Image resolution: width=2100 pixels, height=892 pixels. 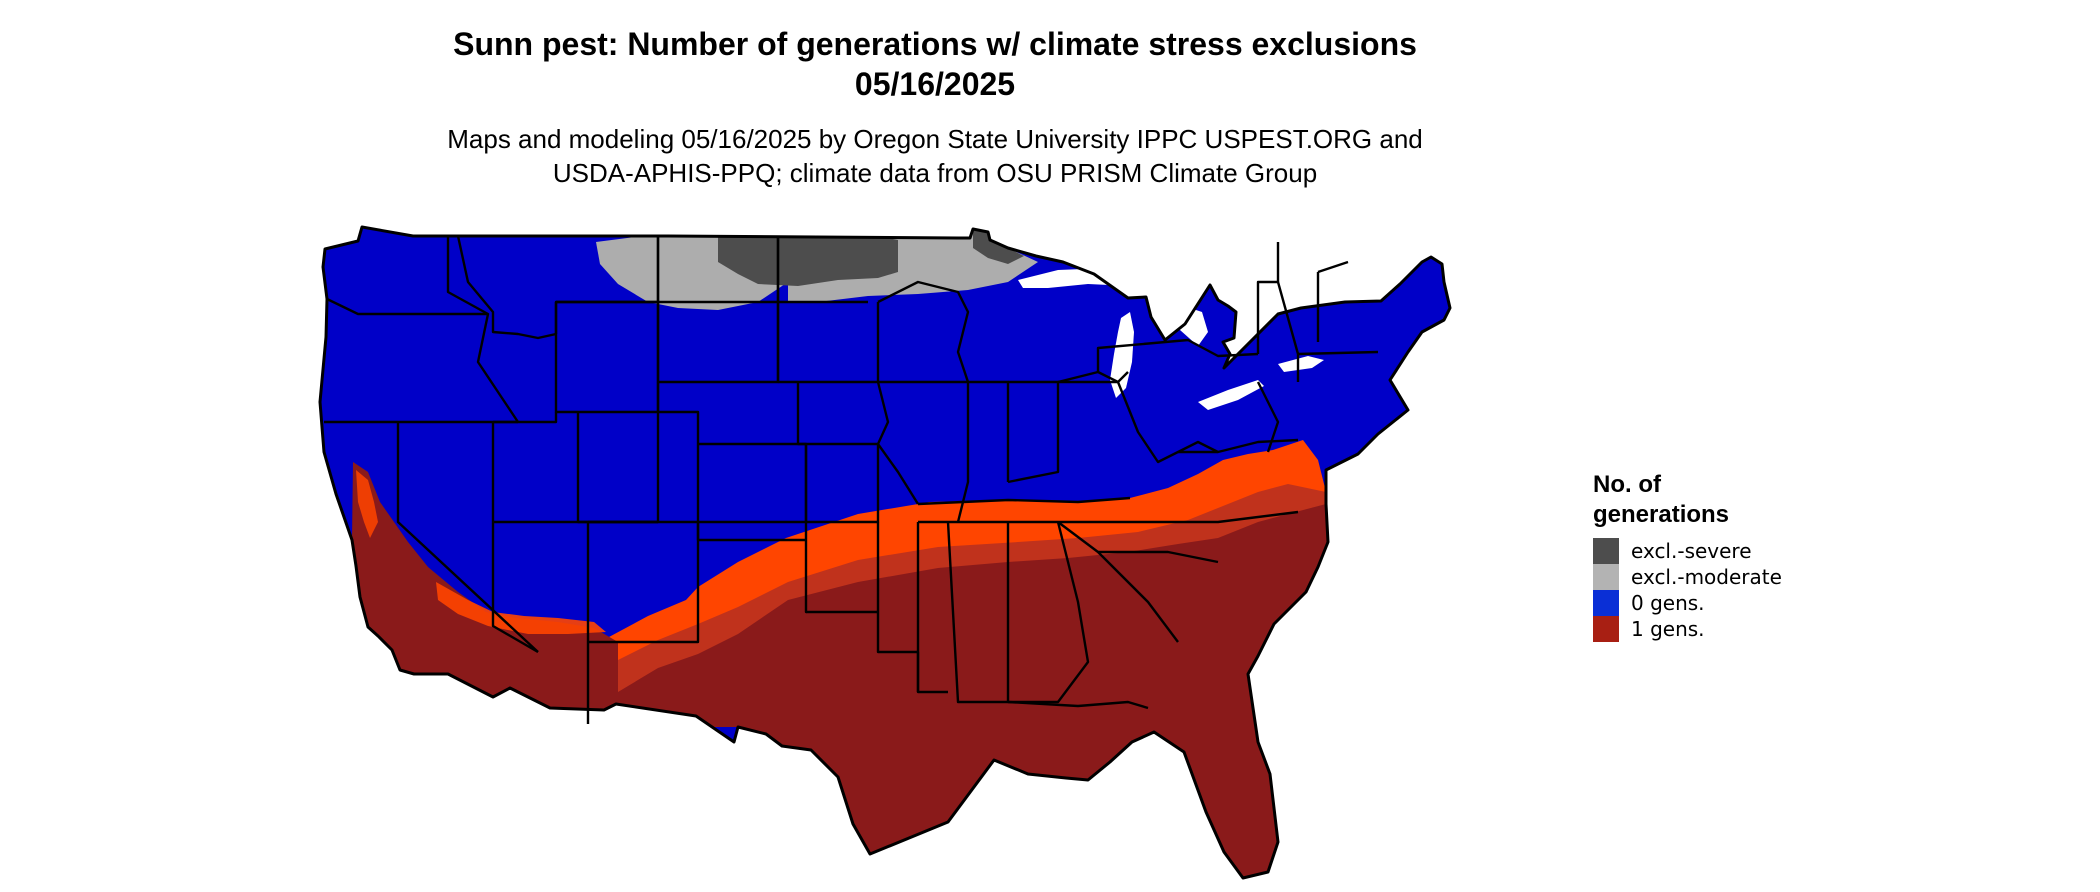 I want to click on severe-exclusion-east-region, so click(x=998, y=246).